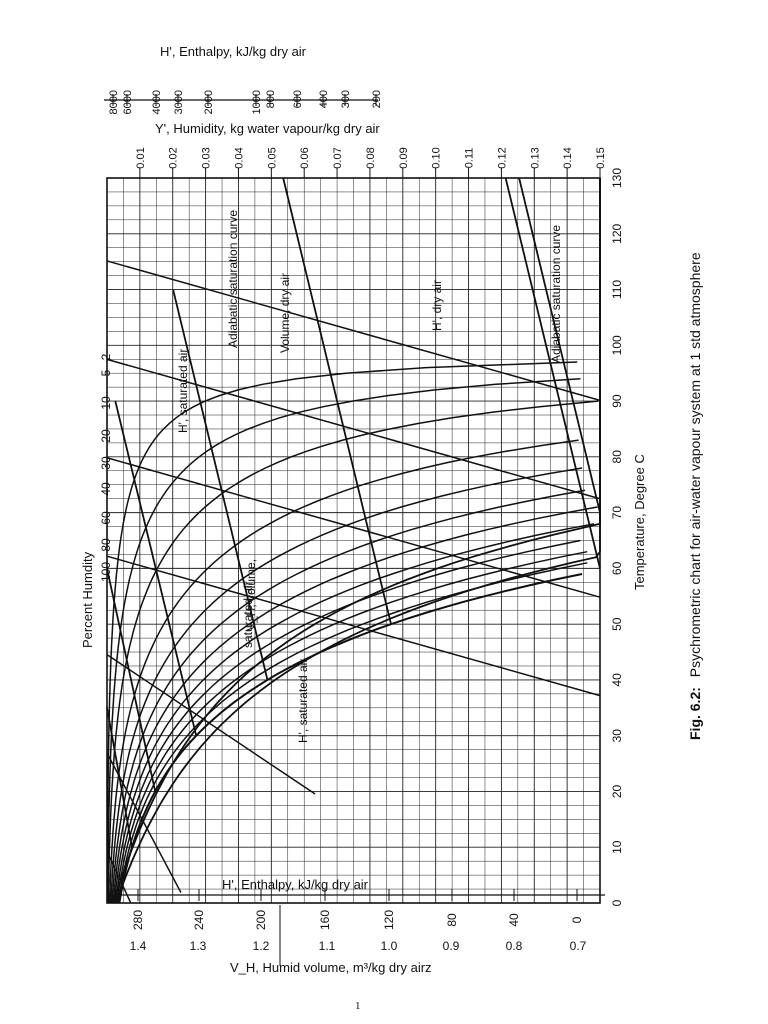  I want to click on enthalpy-bottom-tick-label: 200, so click(261, 920).